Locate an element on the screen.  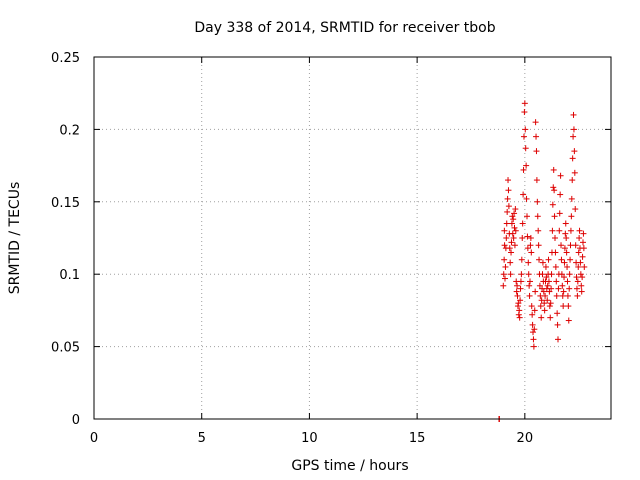
y-tick-label: 0.25 is located at coordinates (65, 58).